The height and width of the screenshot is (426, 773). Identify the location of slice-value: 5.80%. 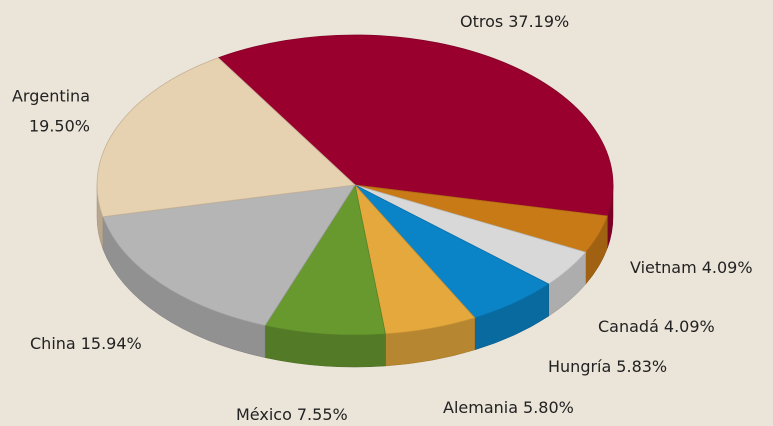
(548, 407).